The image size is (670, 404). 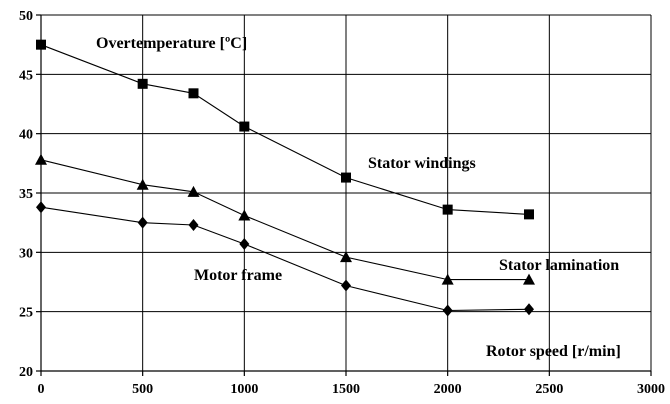 I want to click on y-tick-label: 20, so click(x=26, y=372).